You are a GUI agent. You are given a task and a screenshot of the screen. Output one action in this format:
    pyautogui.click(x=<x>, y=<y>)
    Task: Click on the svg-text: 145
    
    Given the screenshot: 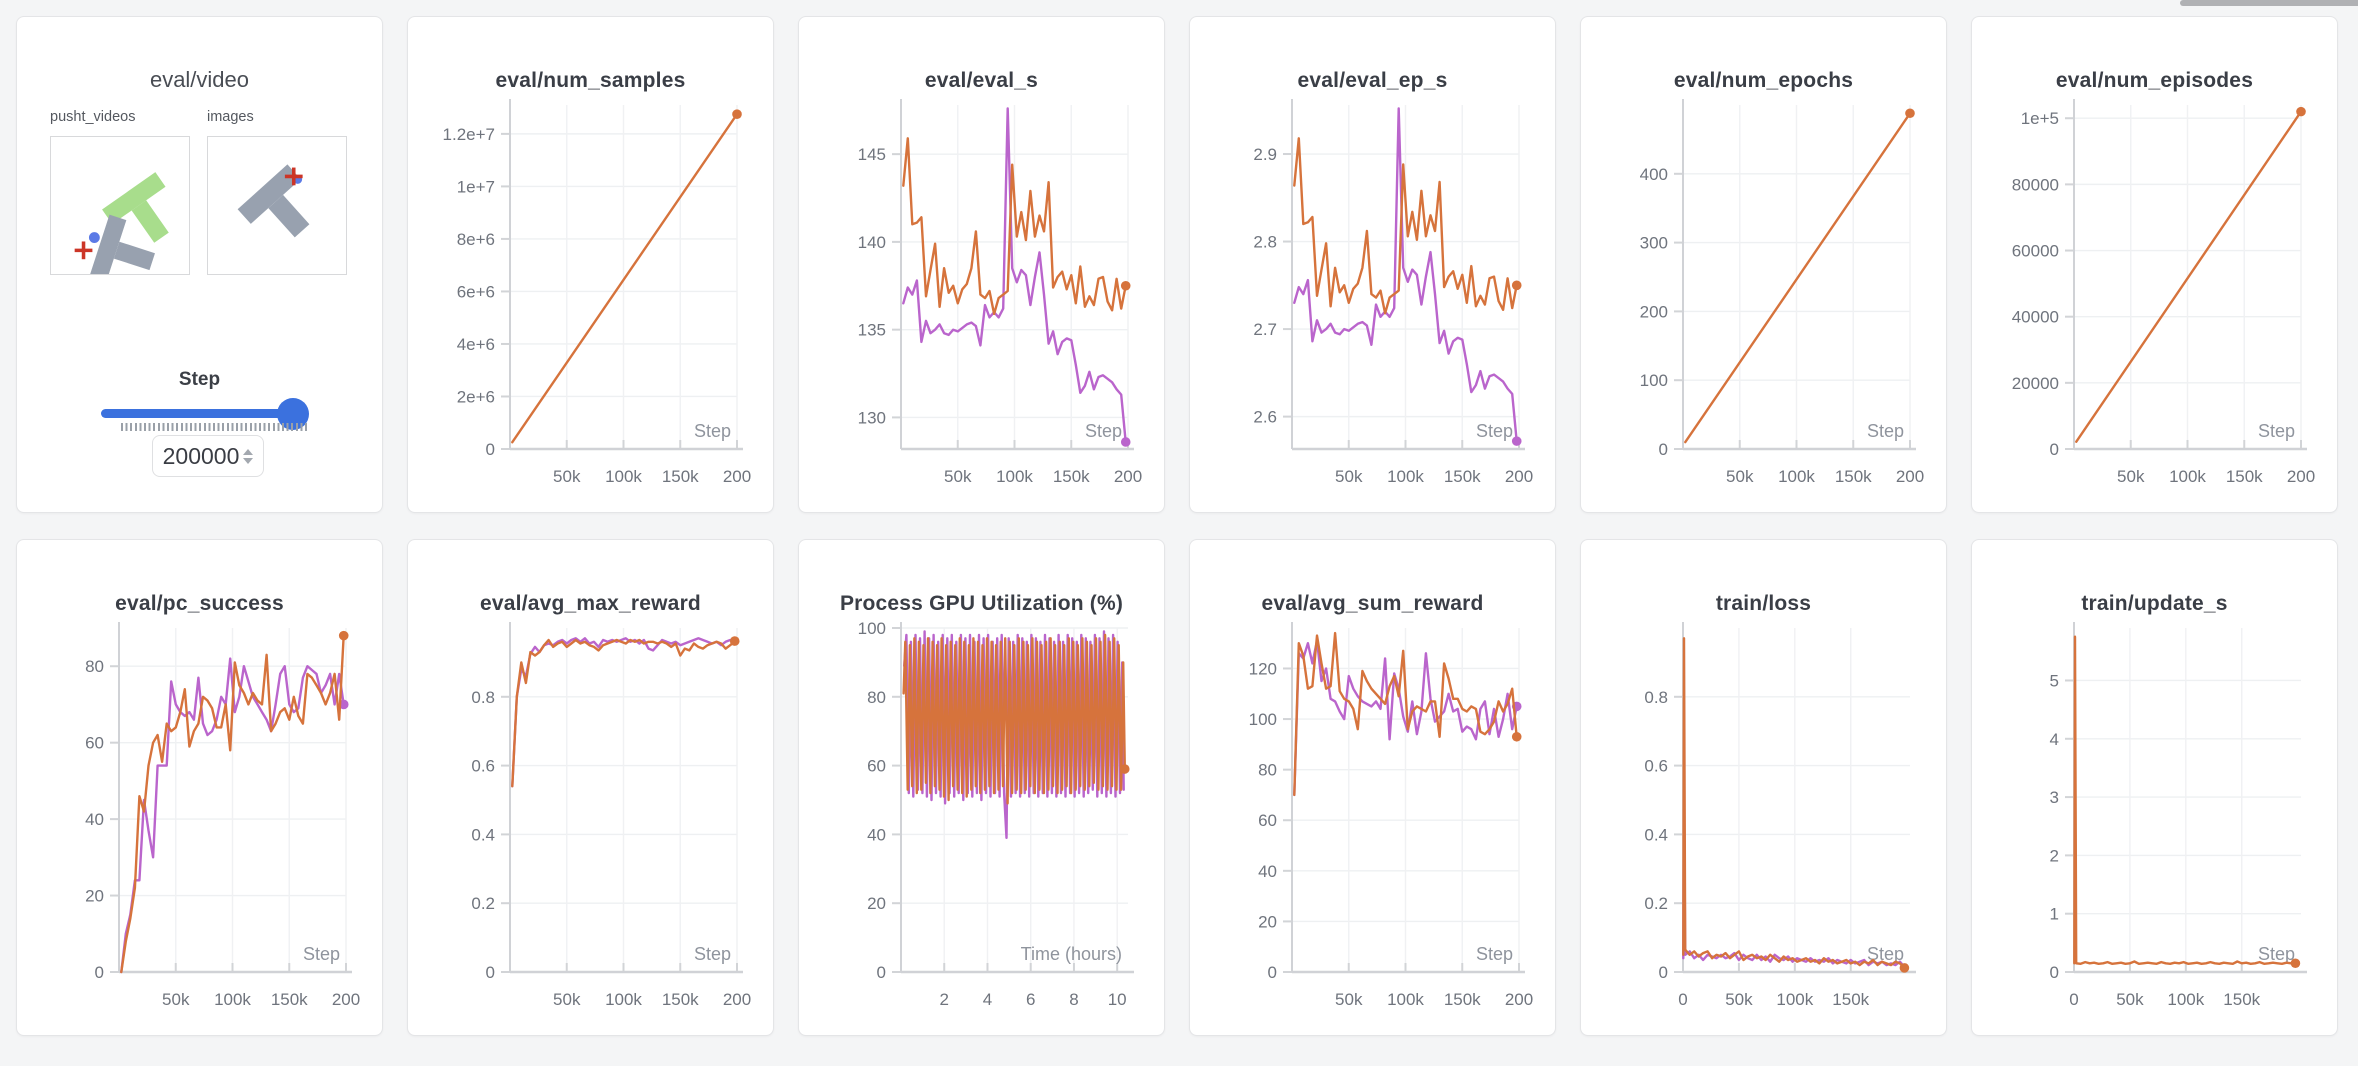 What is the action you would take?
    pyautogui.click(x=872, y=154)
    